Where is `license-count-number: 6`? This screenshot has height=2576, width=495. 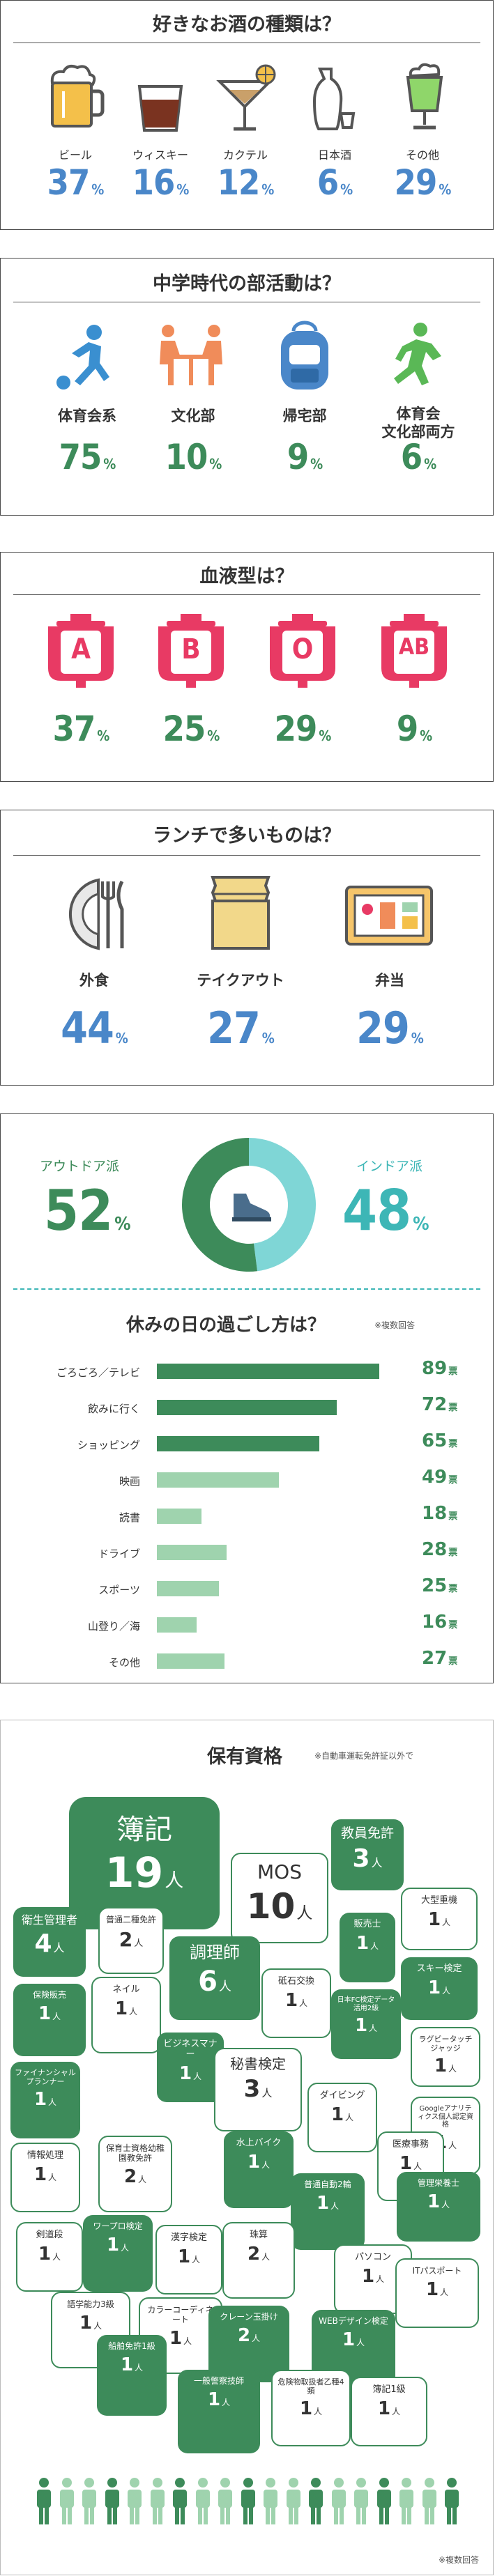 license-count-number: 6 is located at coordinates (208, 1981).